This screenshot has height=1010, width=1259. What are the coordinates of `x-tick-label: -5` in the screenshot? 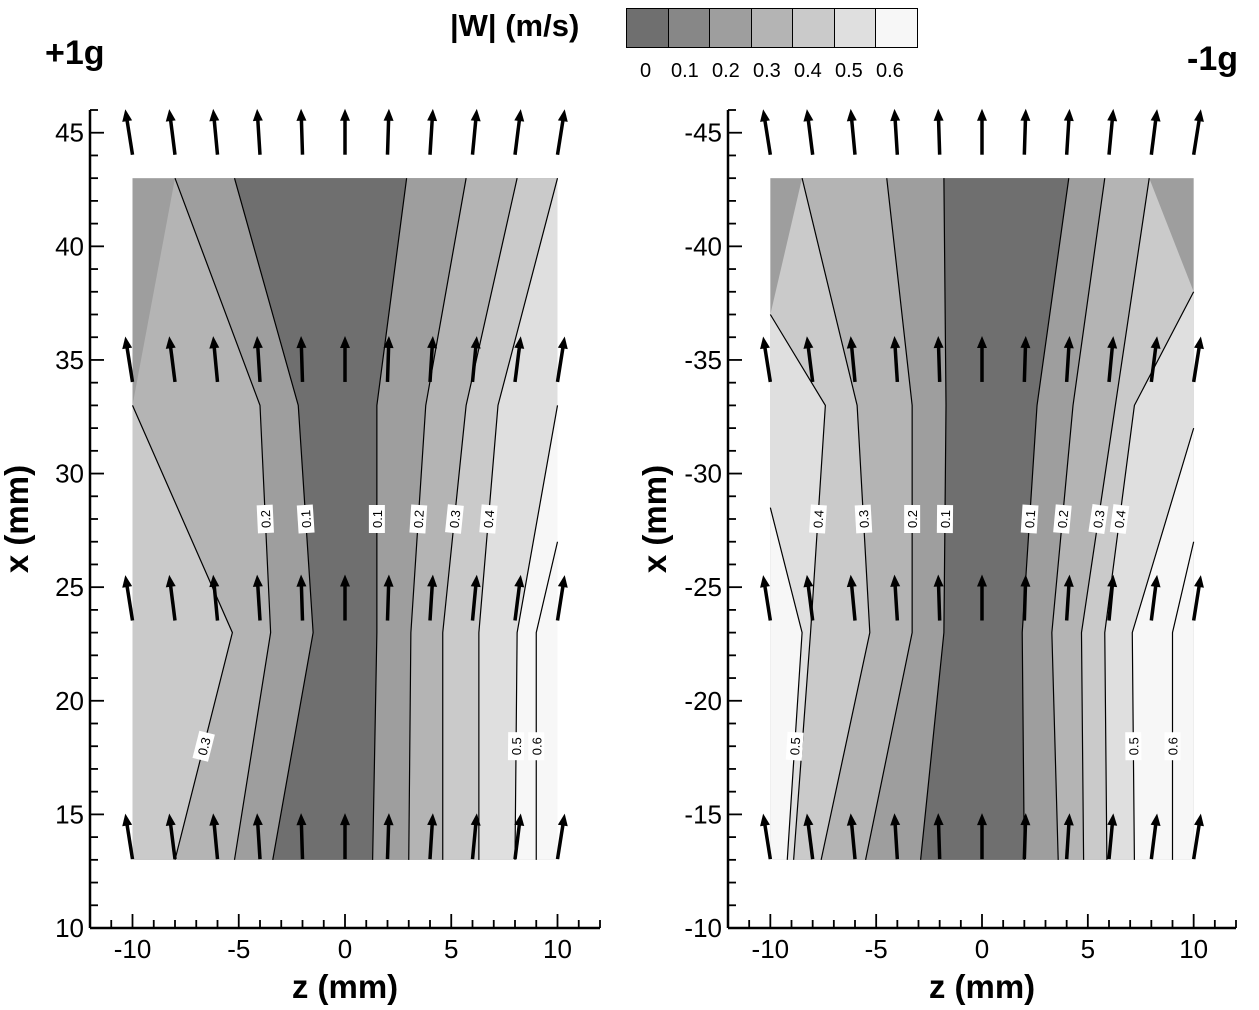 It's located at (876, 949).